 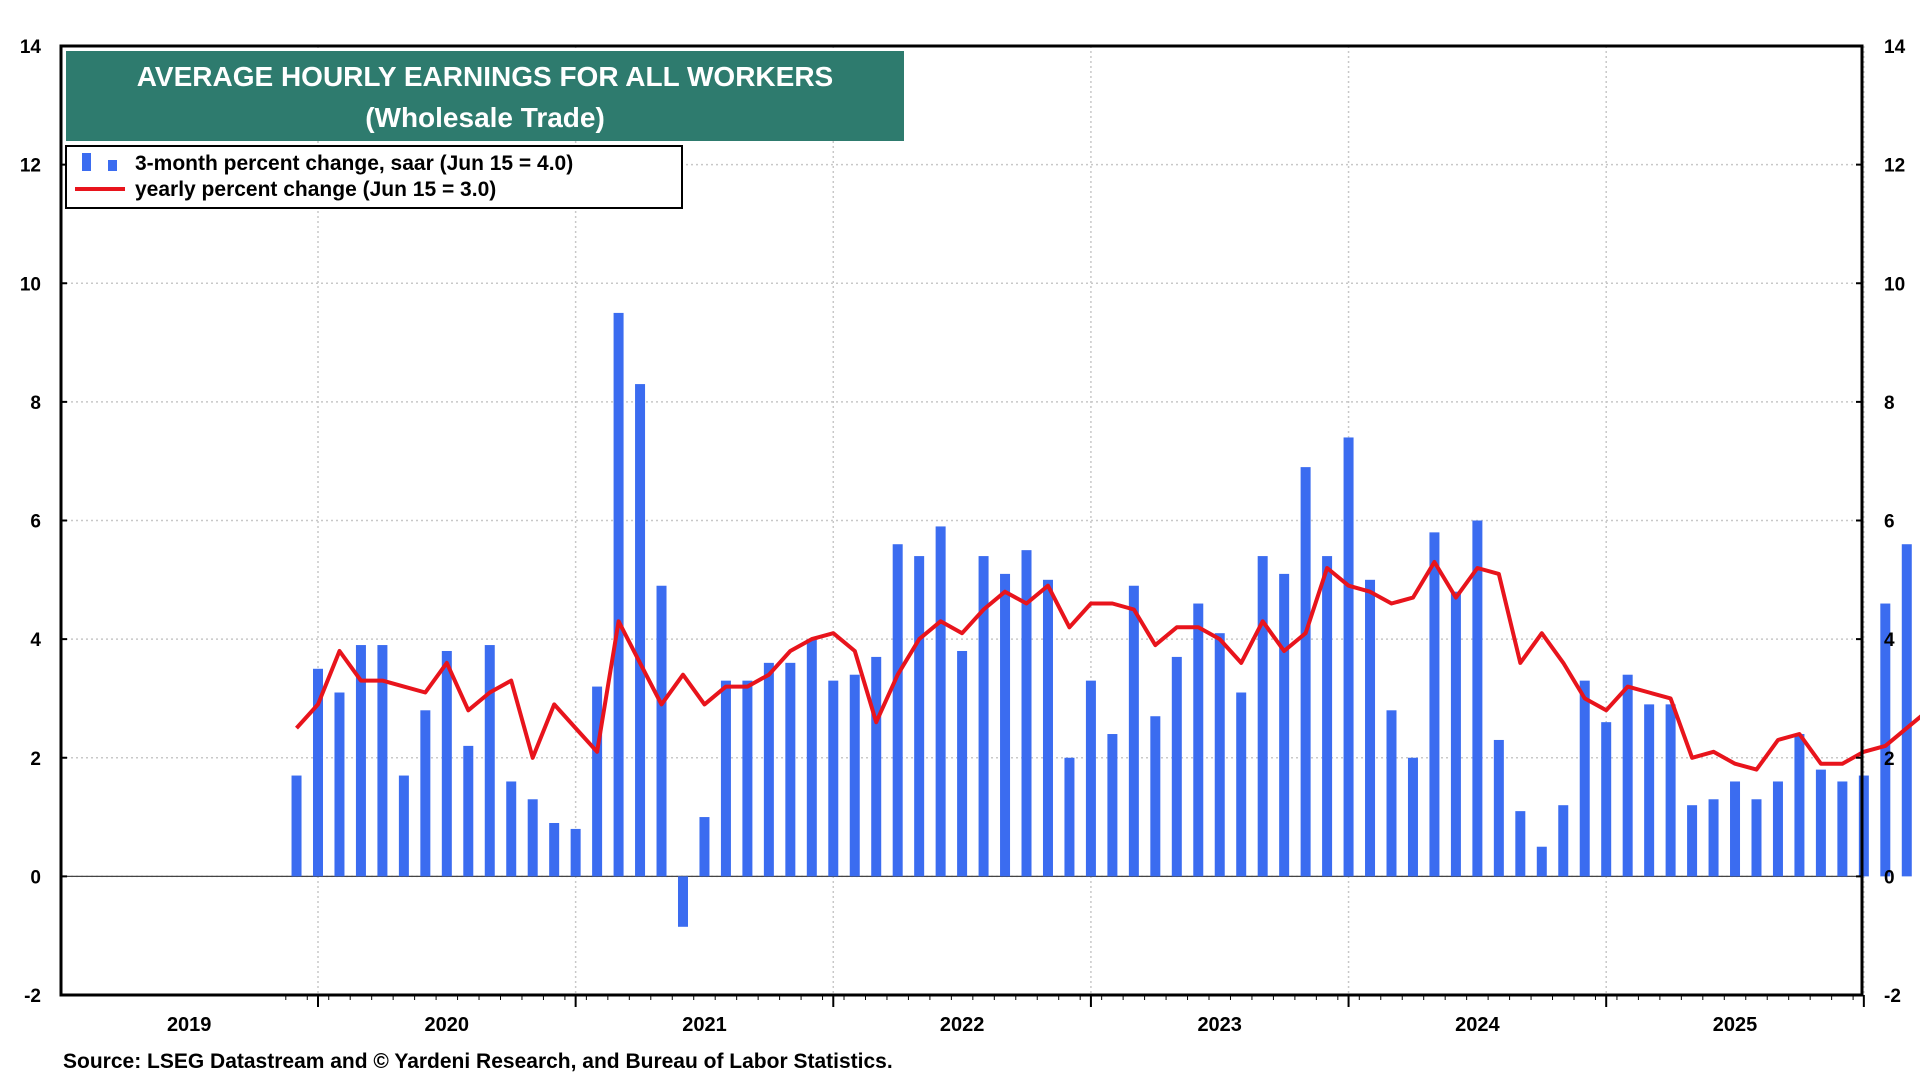 What do you see at coordinates (1892, 996) in the screenshot?
I see `y-tick-label-right: -2` at bounding box center [1892, 996].